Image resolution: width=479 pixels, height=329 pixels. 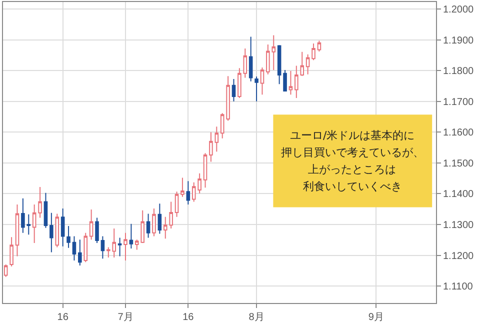 What do you see at coordinates (458, 133) in the screenshot?
I see `y-tick-label: 1.1600` at bounding box center [458, 133].